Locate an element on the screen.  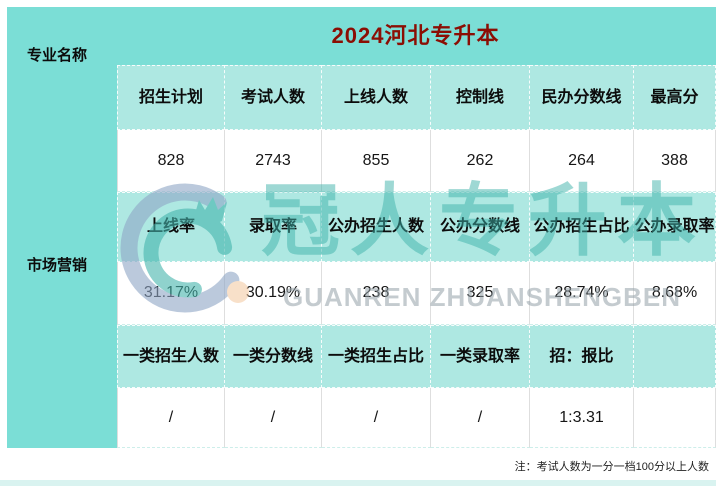
value-cell: 30.19% is located at coordinates (273, 293).